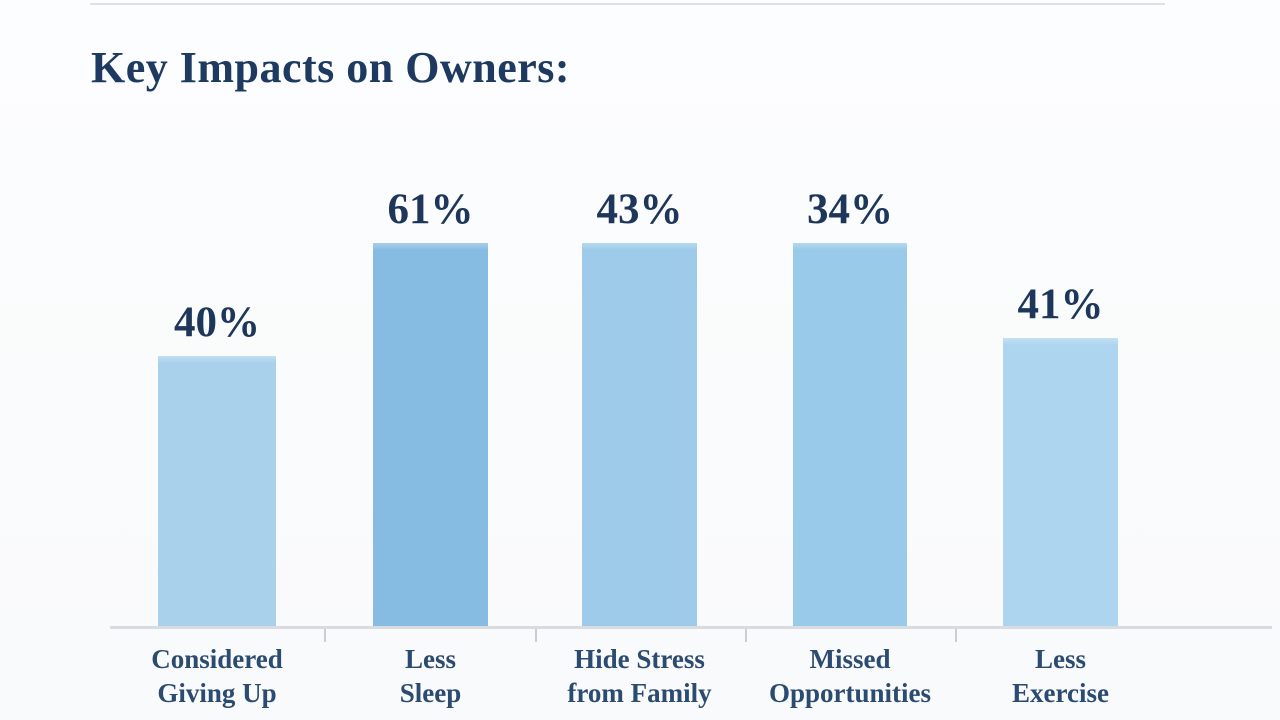 The image size is (1280, 720). What do you see at coordinates (430, 209) in the screenshot?
I see `bar-value-label: 61%` at bounding box center [430, 209].